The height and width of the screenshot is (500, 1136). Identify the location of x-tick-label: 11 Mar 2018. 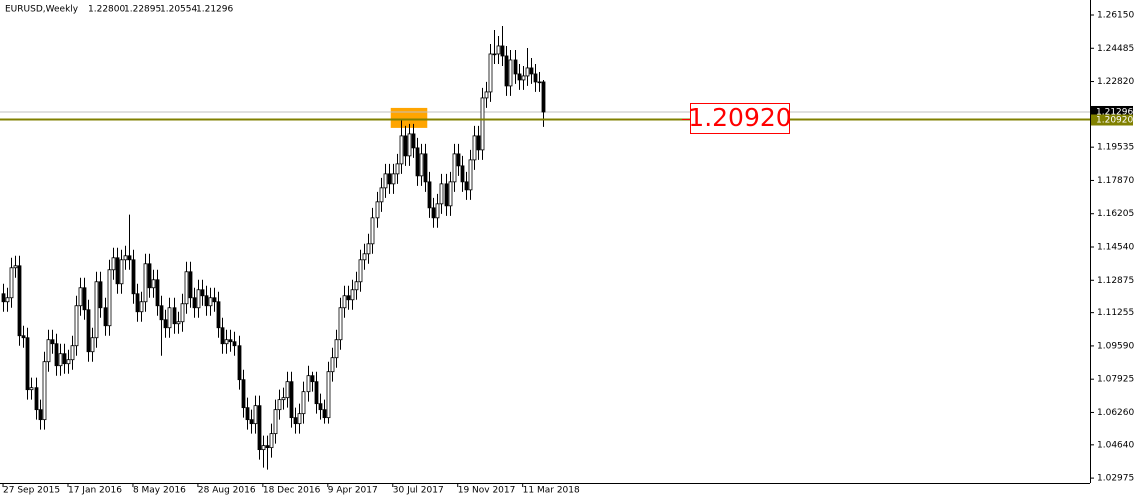
(551, 491).